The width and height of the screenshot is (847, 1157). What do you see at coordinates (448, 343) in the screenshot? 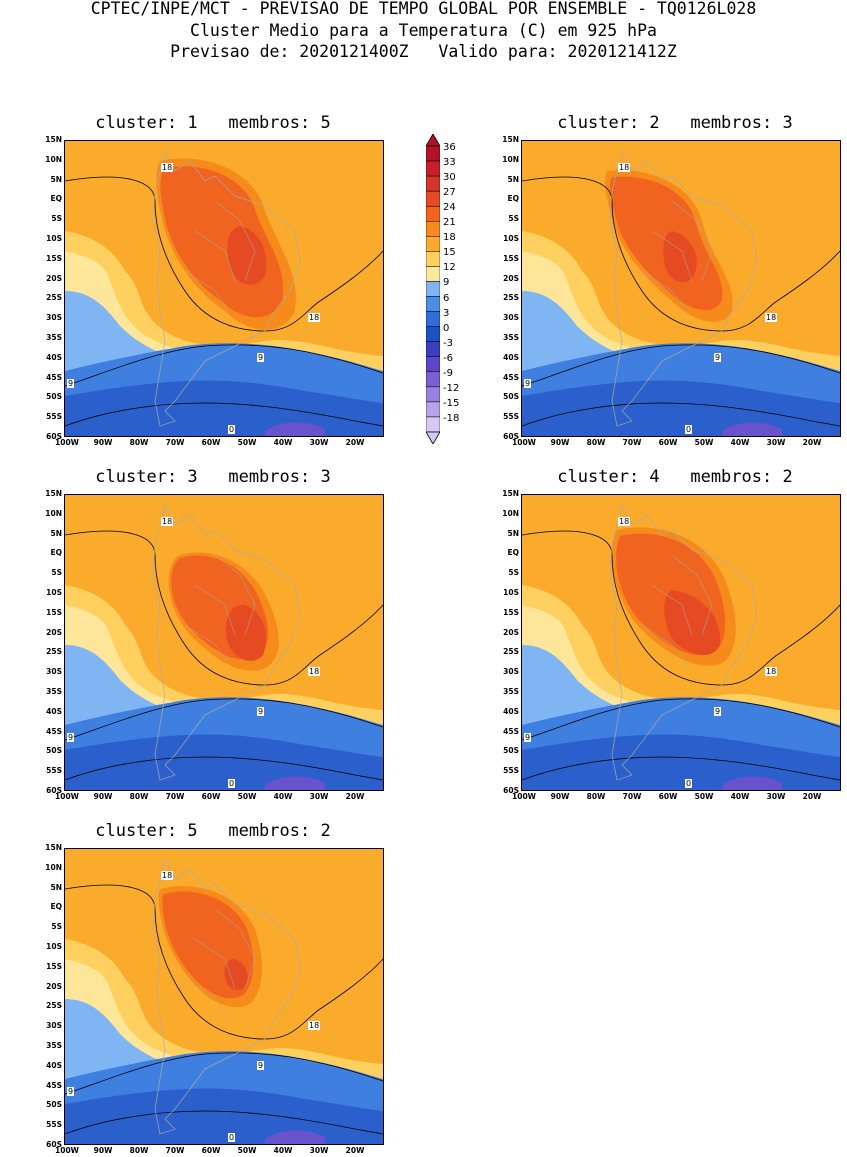
I see `colorbar-label: -3` at bounding box center [448, 343].